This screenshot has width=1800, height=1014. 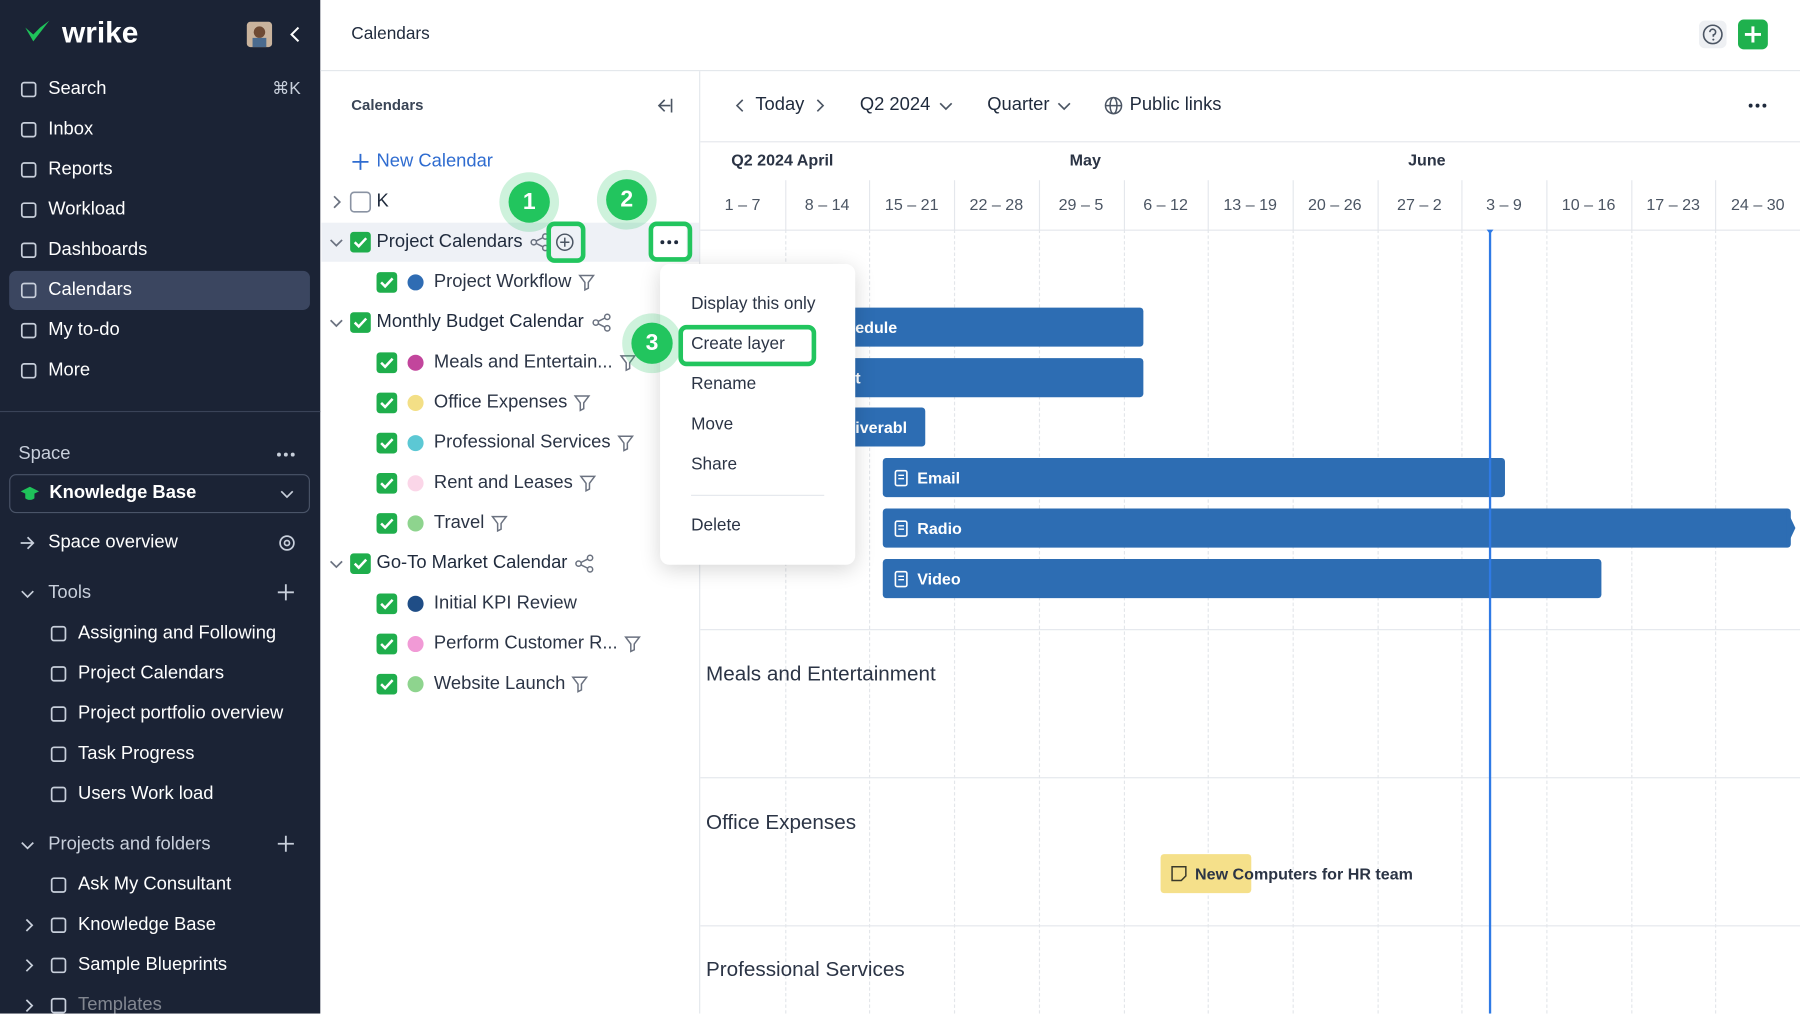 What do you see at coordinates (383, 201) in the screenshot?
I see `calendar-name: K` at bounding box center [383, 201].